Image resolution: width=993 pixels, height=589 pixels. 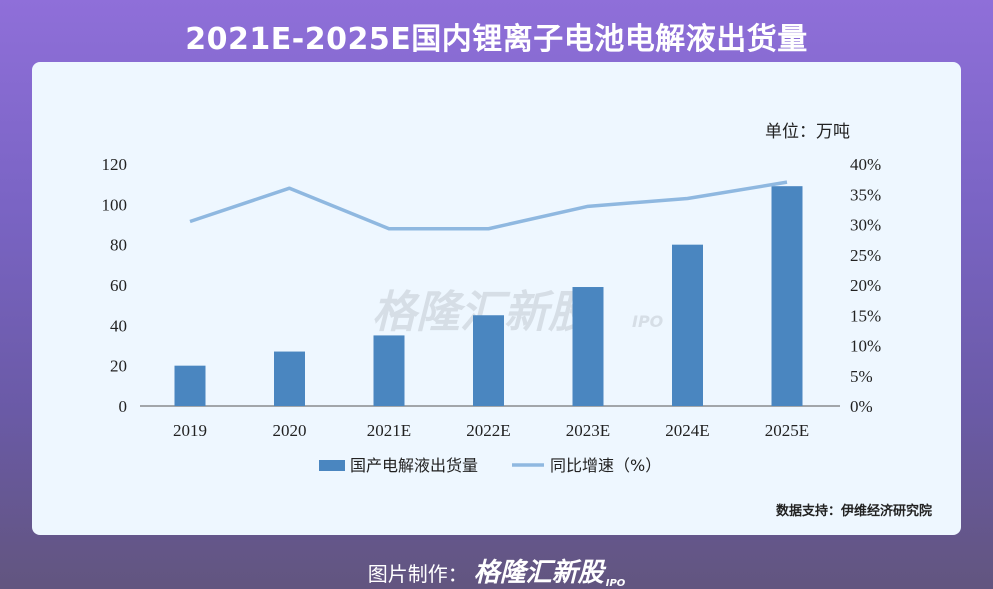 What do you see at coordinates (115, 164) in the screenshot?
I see `left-tick-label: 120` at bounding box center [115, 164].